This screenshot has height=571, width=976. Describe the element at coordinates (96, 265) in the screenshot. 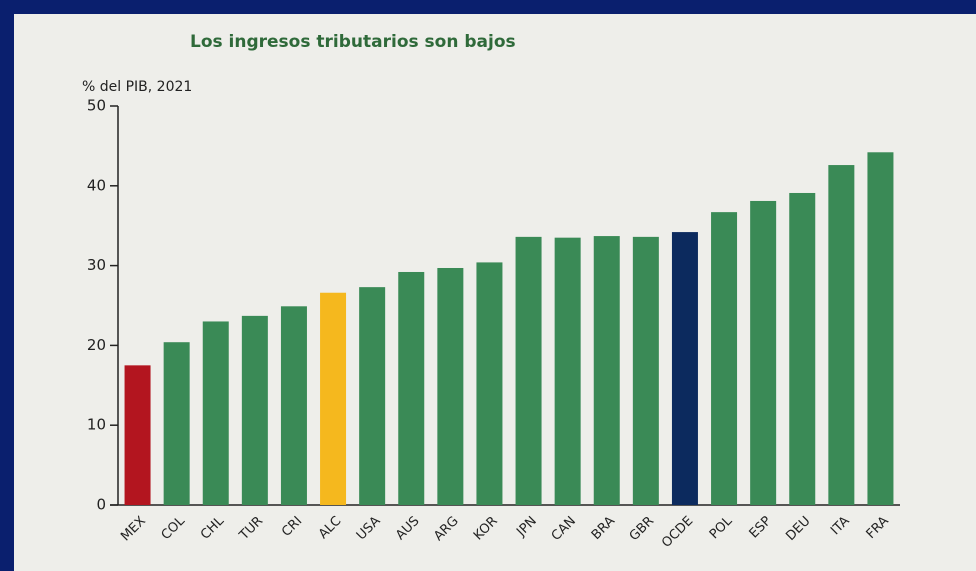

I see `y-tick-label: 30` at that location.